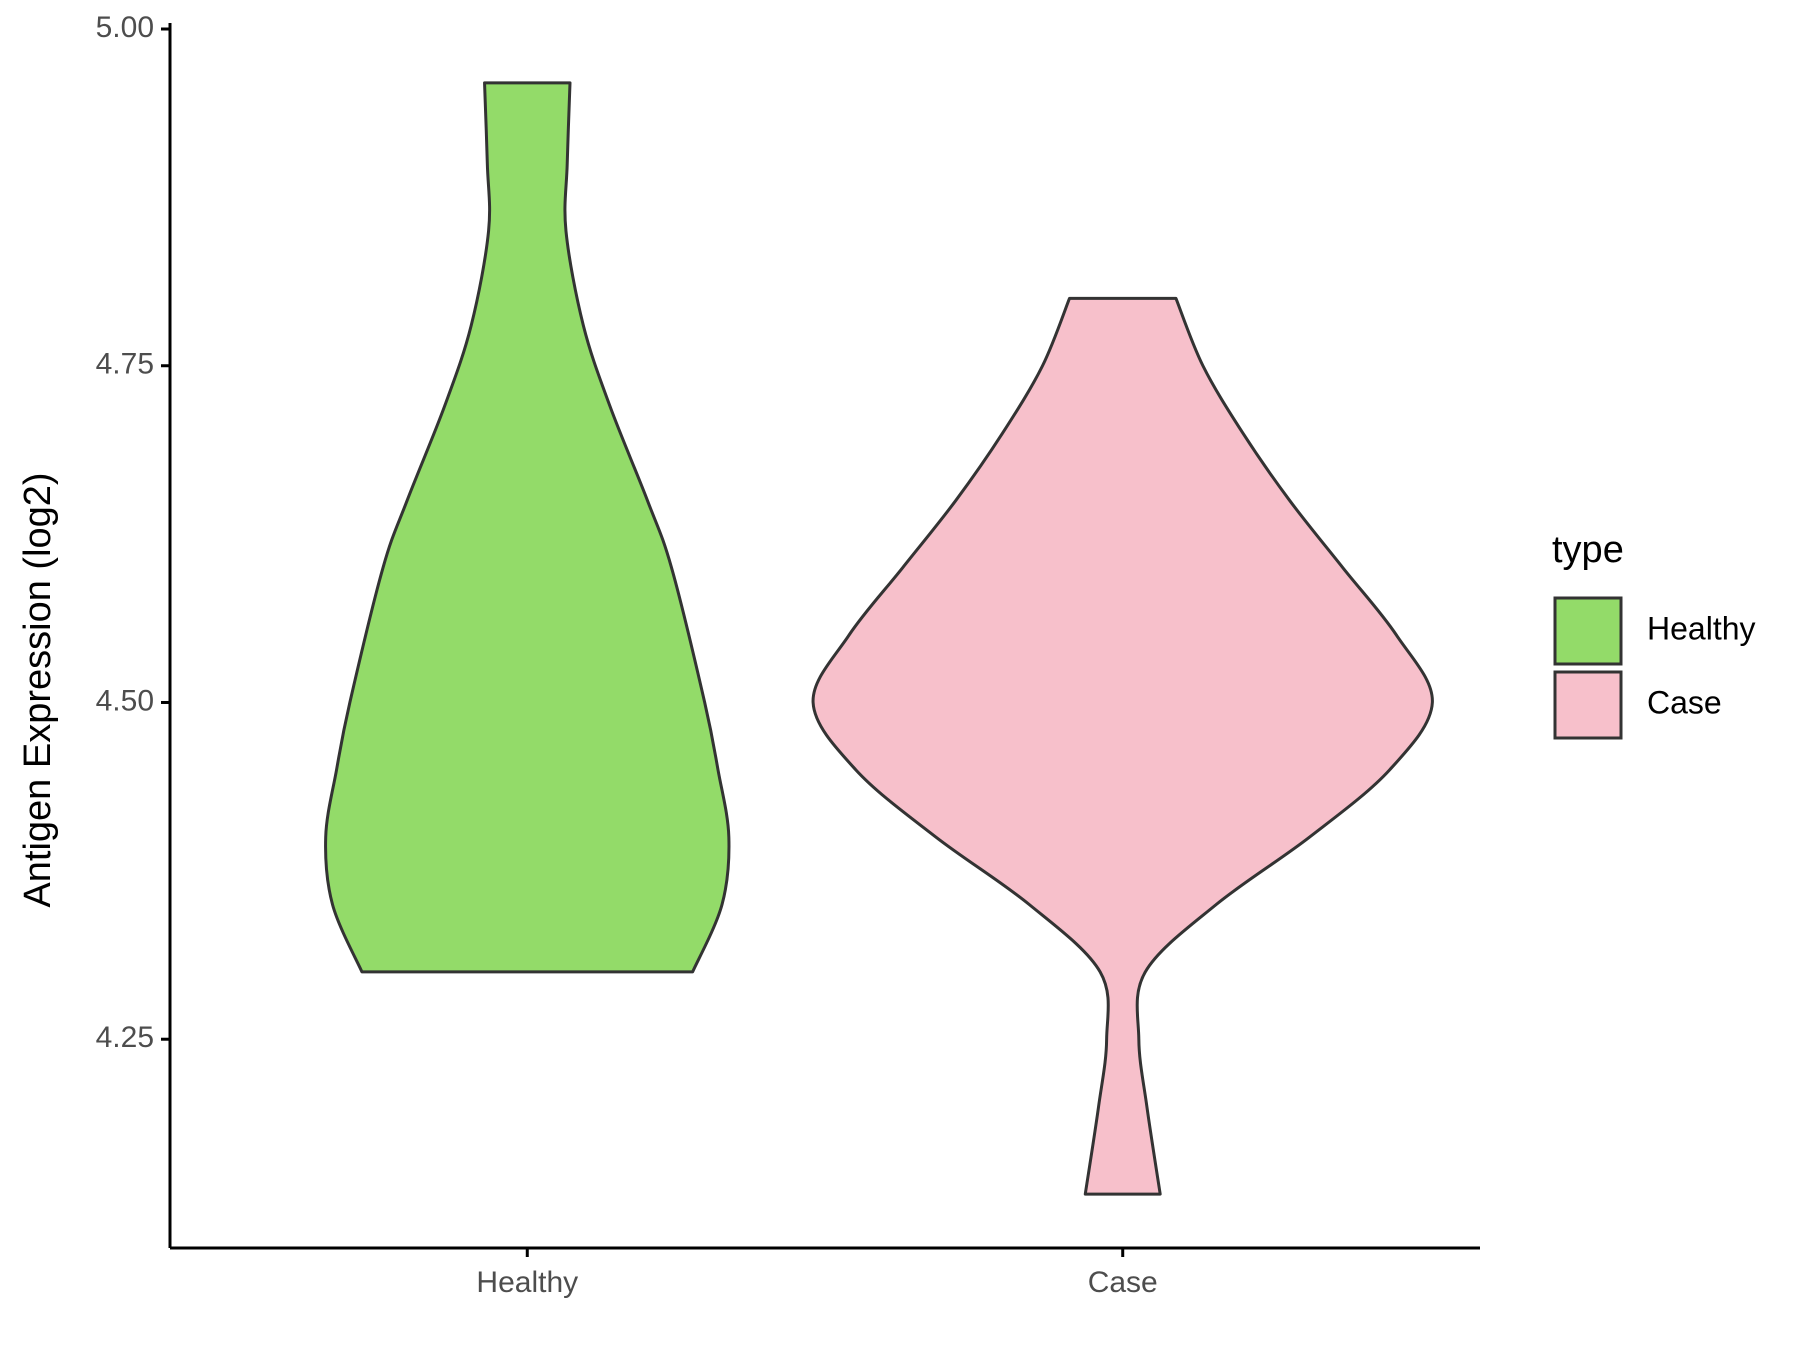 The height and width of the screenshot is (1350, 1800). What do you see at coordinates (125, 700) in the screenshot?
I see `y-tick-label: 4.50` at bounding box center [125, 700].